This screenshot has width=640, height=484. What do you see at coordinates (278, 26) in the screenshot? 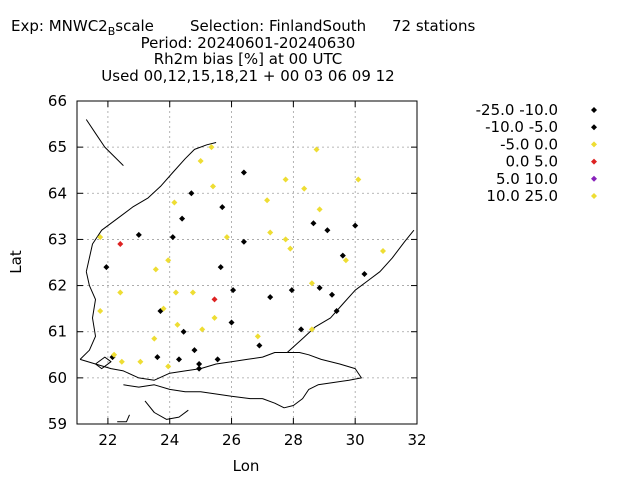
I see `title-selection: Selection: FinlandSouth` at bounding box center [278, 26].